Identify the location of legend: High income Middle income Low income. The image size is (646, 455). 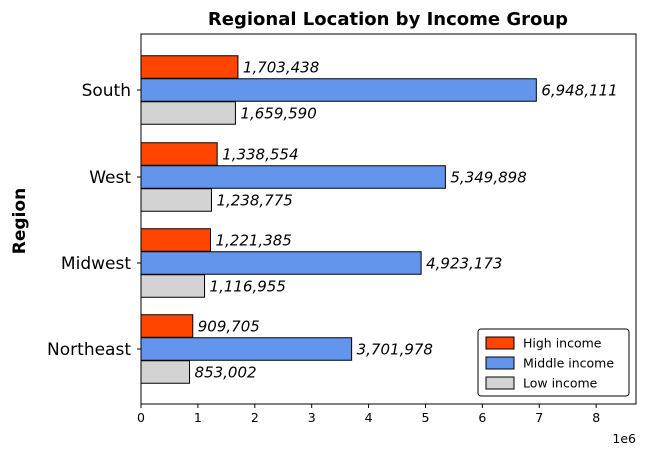
(553, 362).